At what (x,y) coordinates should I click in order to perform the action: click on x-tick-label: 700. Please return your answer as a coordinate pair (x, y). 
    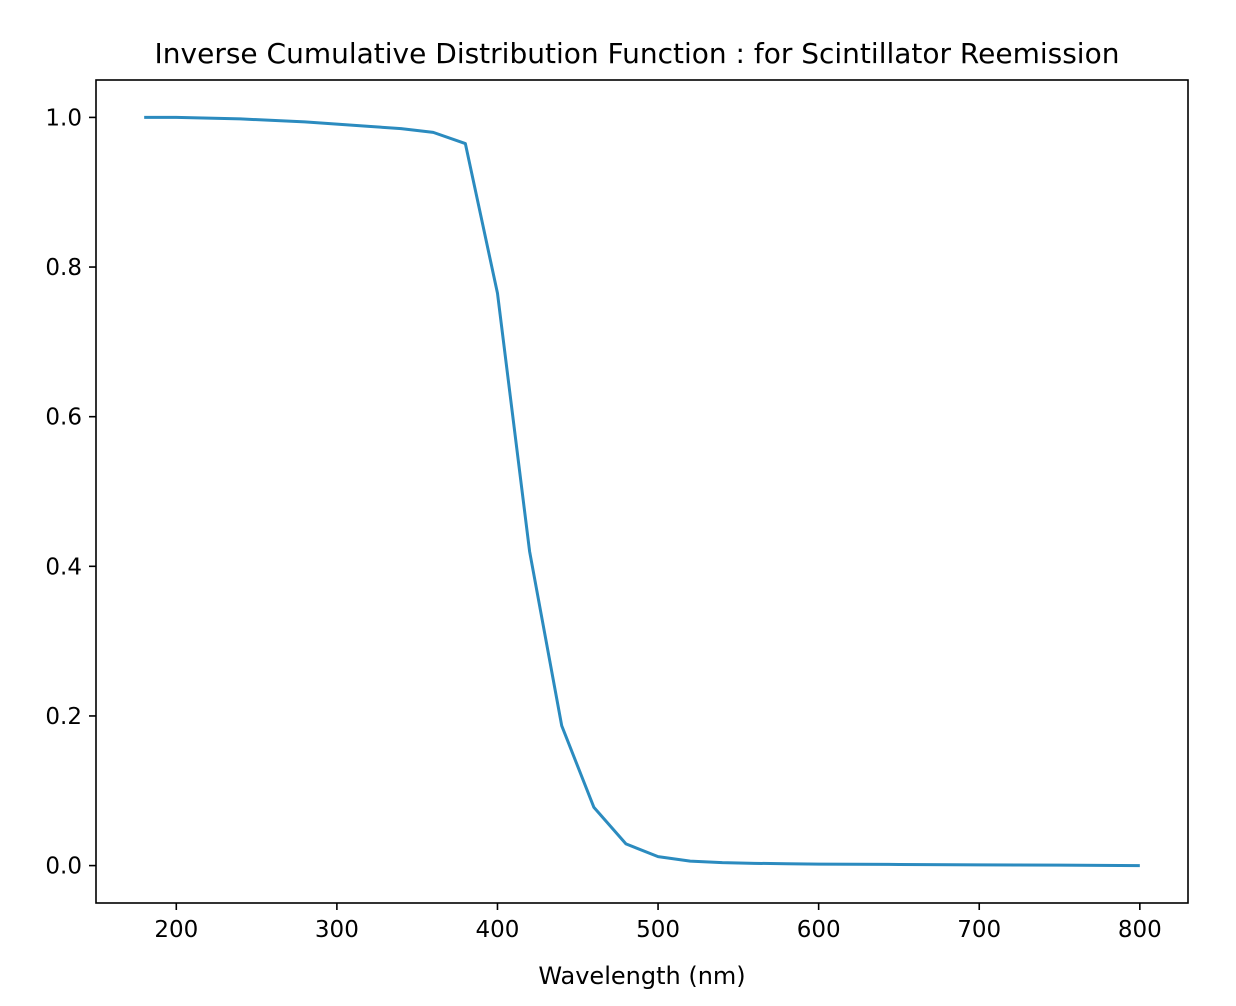
    Looking at the image, I should click on (979, 930).